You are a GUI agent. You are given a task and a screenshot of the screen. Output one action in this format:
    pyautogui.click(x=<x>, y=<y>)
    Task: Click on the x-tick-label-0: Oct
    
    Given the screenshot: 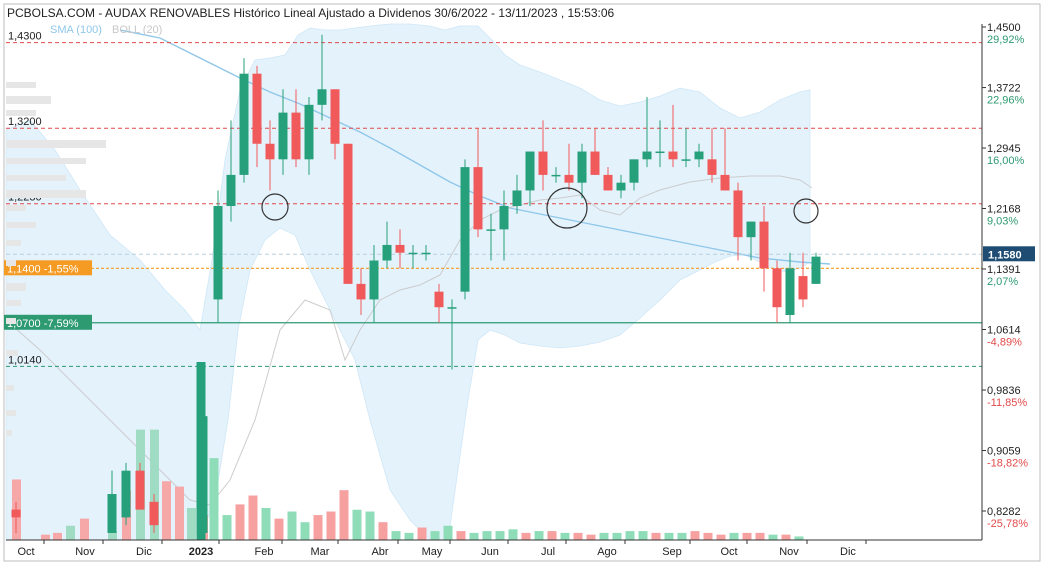 What is the action you would take?
    pyautogui.click(x=25, y=552)
    